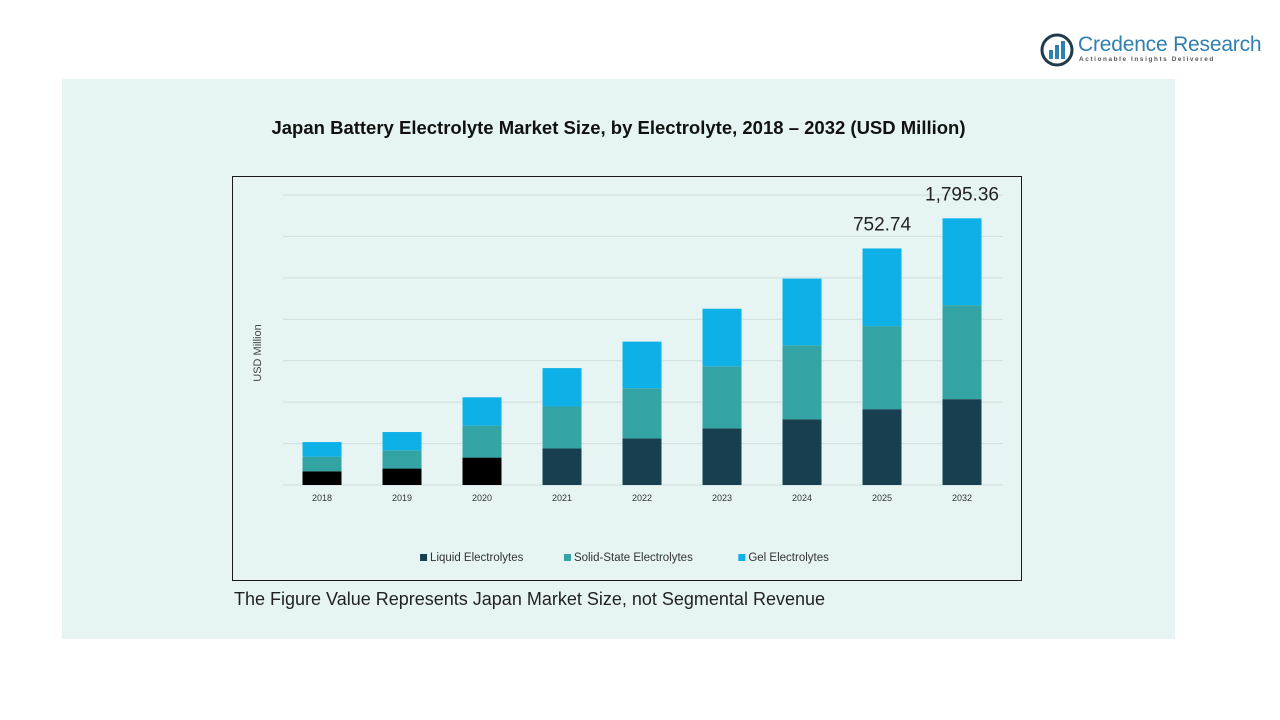 This screenshot has width=1280, height=720. What do you see at coordinates (477, 558) in the screenshot?
I see `legend-label: Liquid Electrolytes` at bounding box center [477, 558].